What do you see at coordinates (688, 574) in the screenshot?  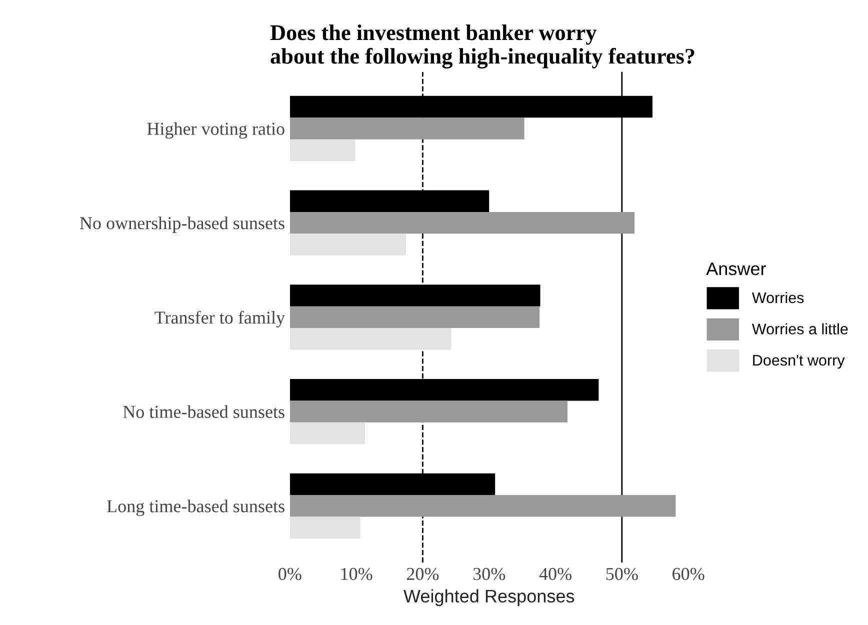 I see `x-tick-label: 60%` at bounding box center [688, 574].